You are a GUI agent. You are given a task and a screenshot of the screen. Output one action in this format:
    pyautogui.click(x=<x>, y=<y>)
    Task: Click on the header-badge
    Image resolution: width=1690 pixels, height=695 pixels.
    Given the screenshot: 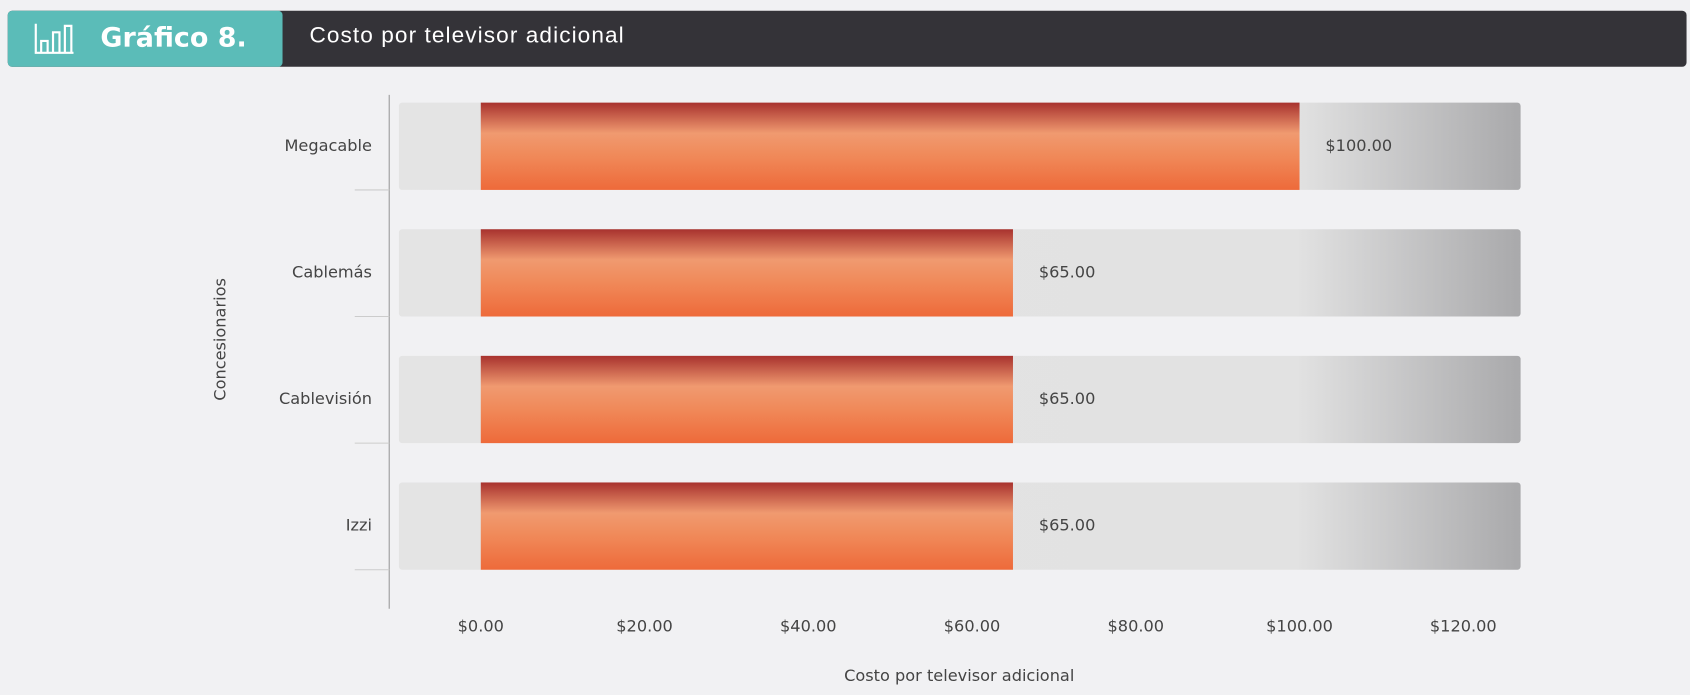 What is the action you would take?
    pyautogui.click(x=145, y=38)
    